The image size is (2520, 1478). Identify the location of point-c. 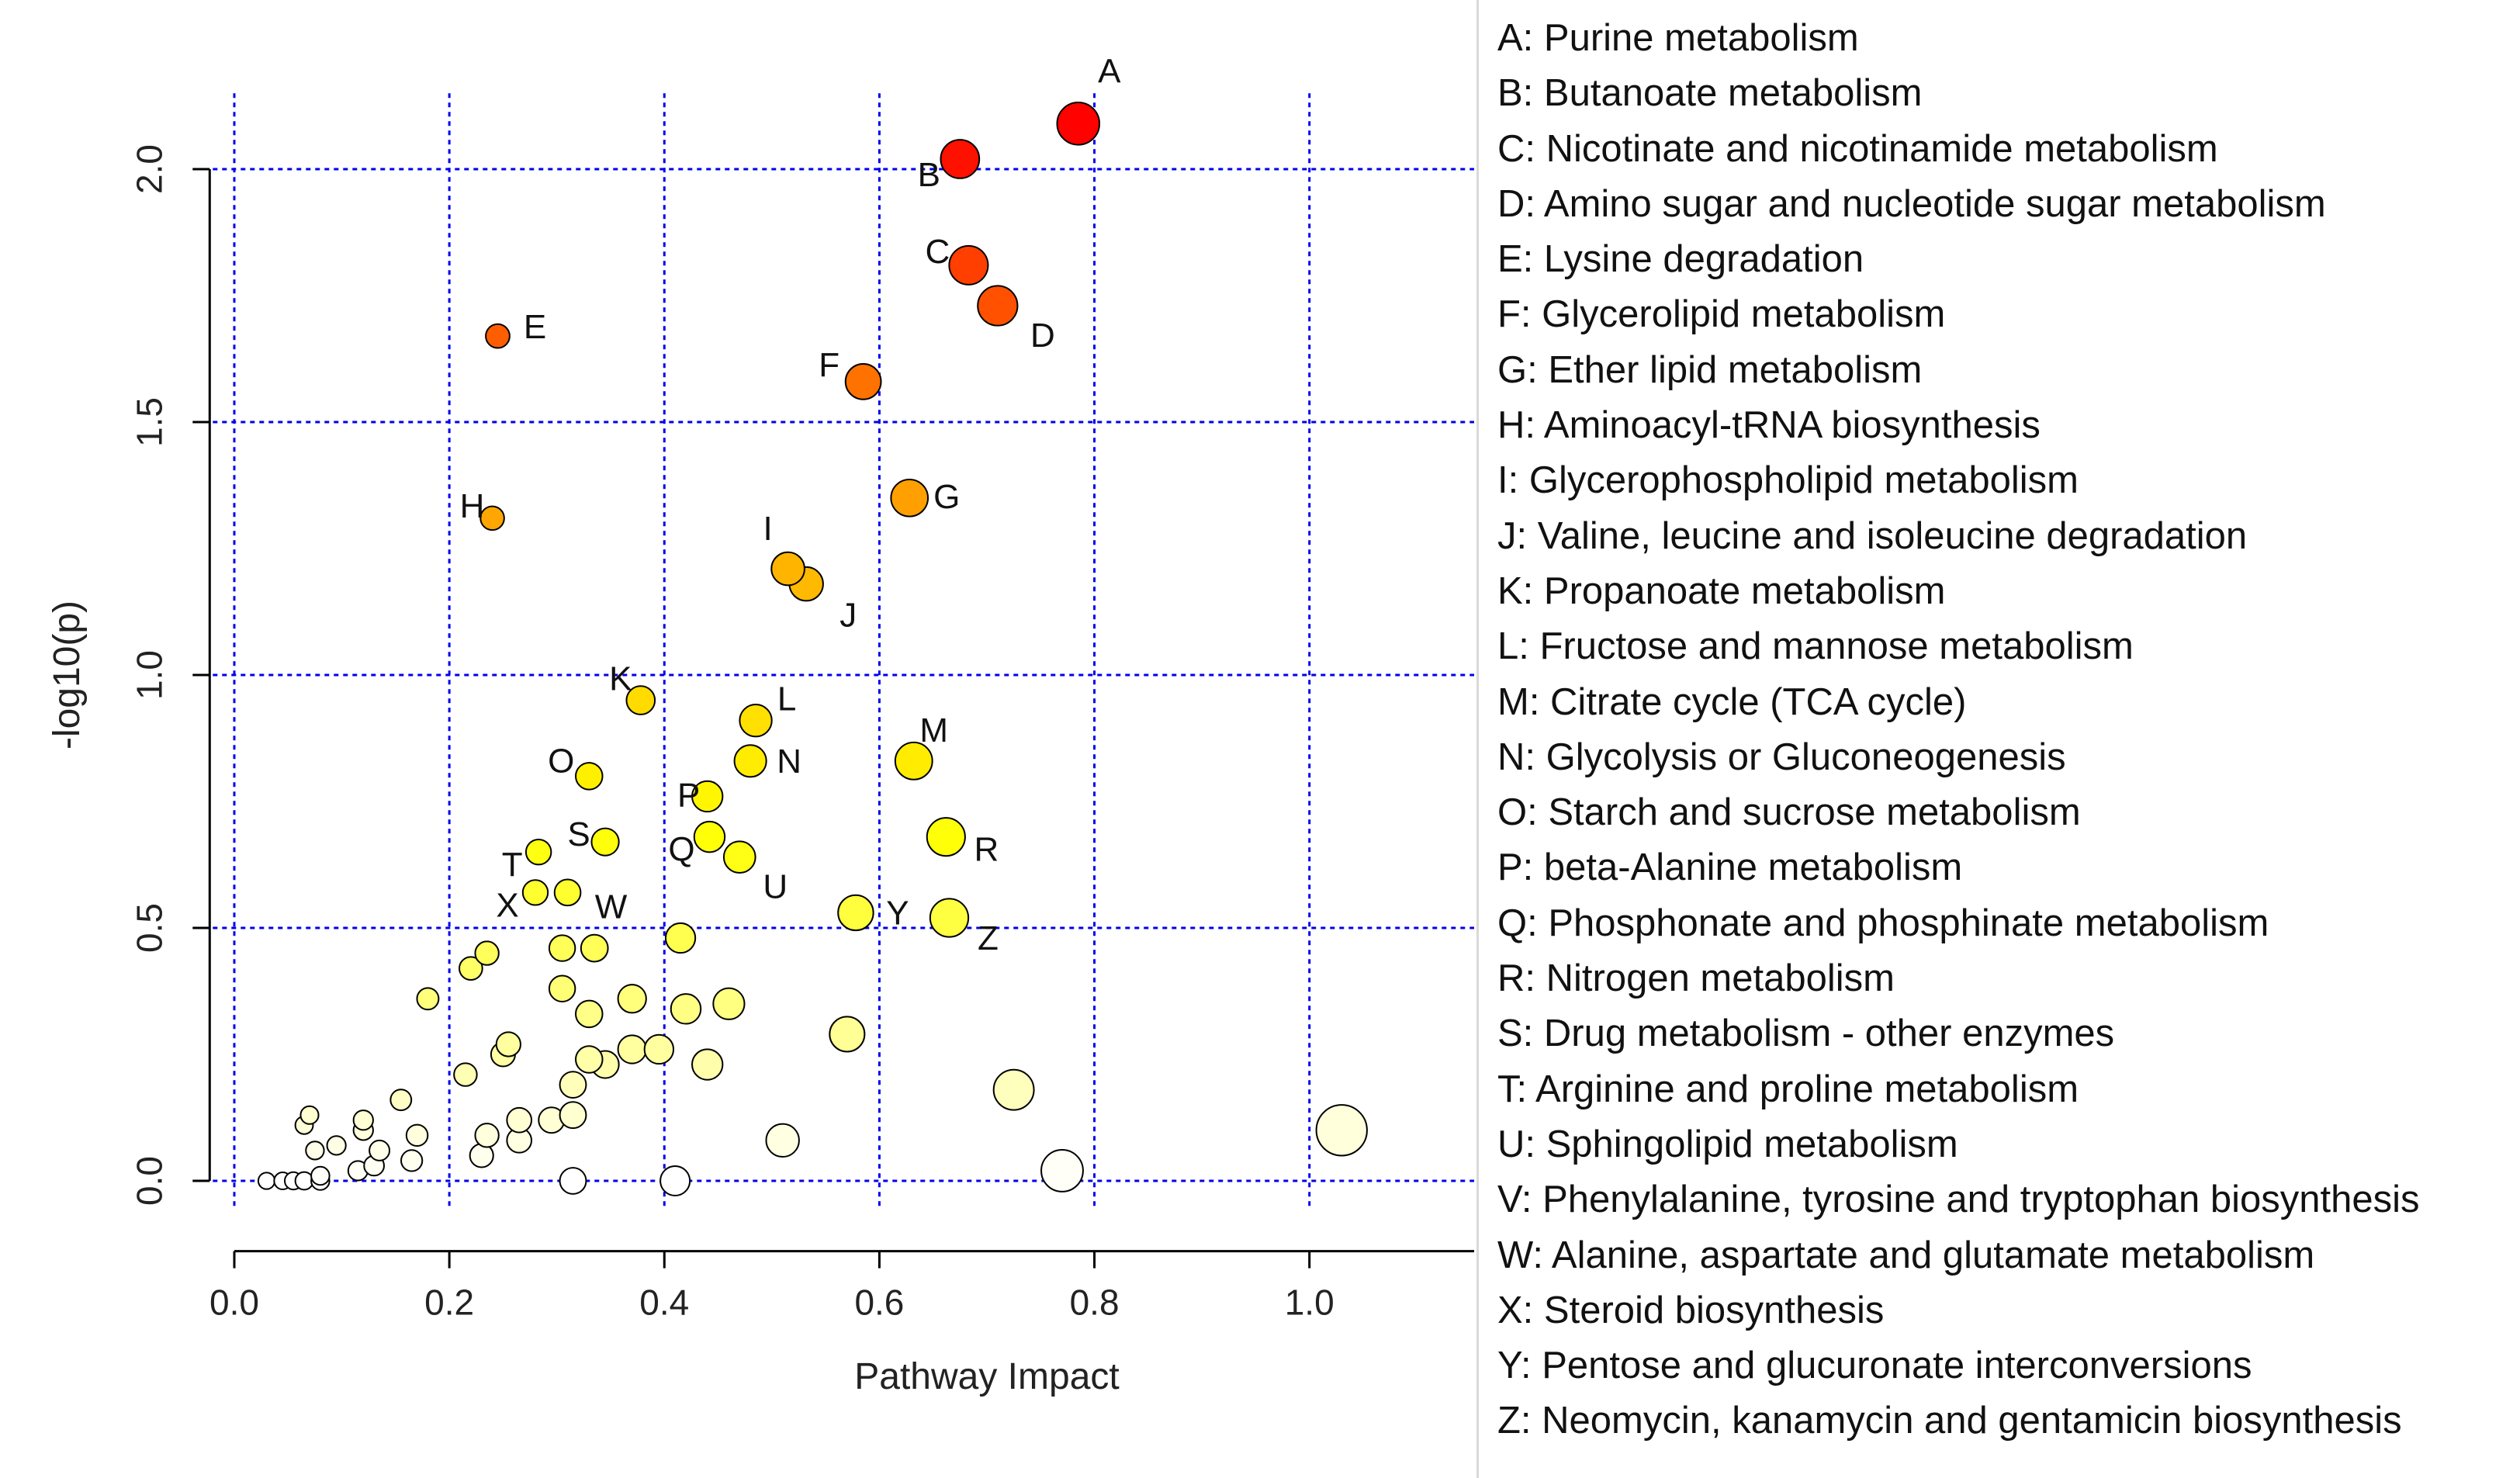
(969, 265).